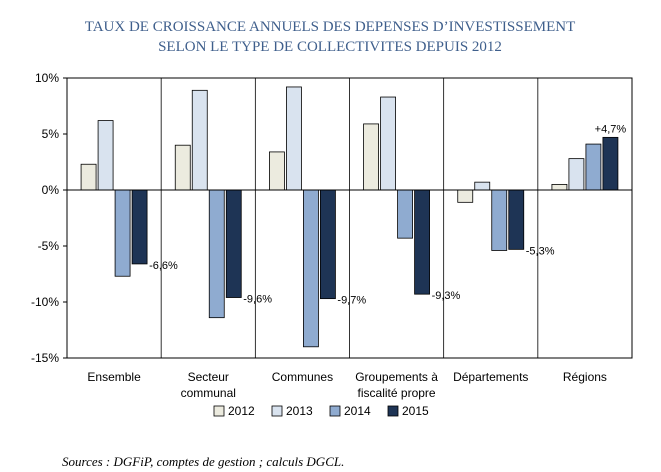 This screenshot has width=661, height=472. Describe the element at coordinates (208, 377) in the screenshot. I see `category-label: Secteur` at that location.